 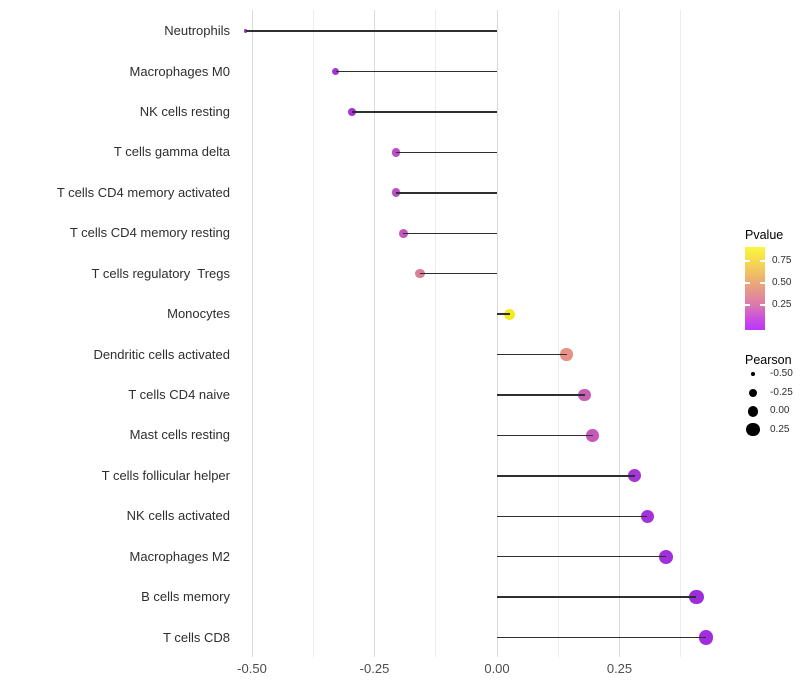 What do you see at coordinates (143, 192) in the screenshot?
I see `category-label: T cells CD4 memory activated` at bounding box center [143, 192].